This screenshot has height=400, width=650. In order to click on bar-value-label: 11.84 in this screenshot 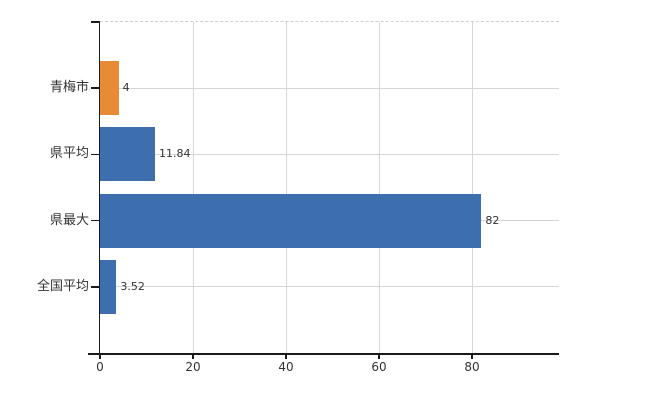, I will do `click(175, 154)`.